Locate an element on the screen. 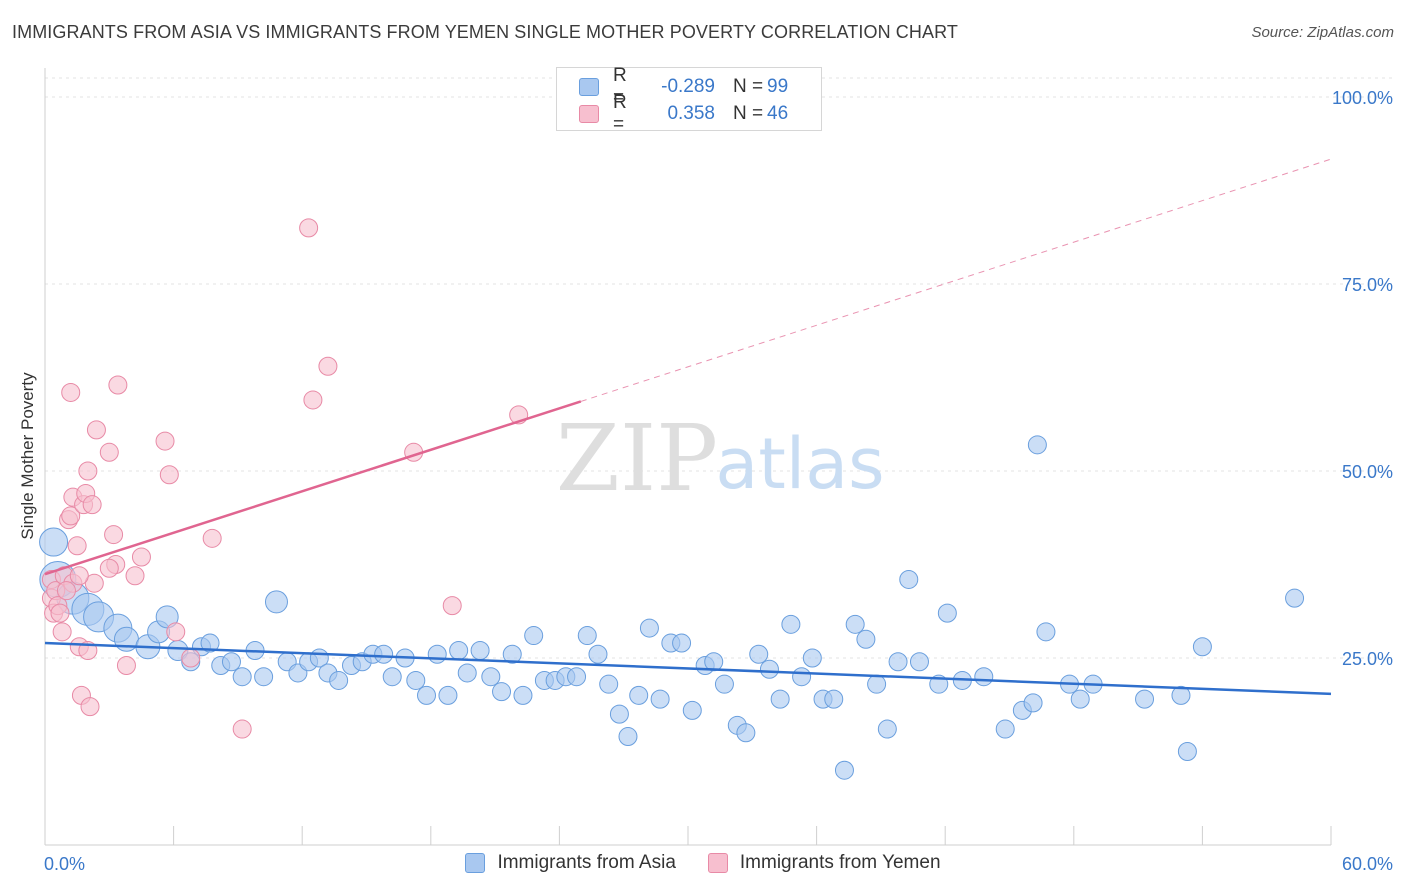 The image size is (1406, 892). yemen-trend-extension is located at coordinates (956, 280).